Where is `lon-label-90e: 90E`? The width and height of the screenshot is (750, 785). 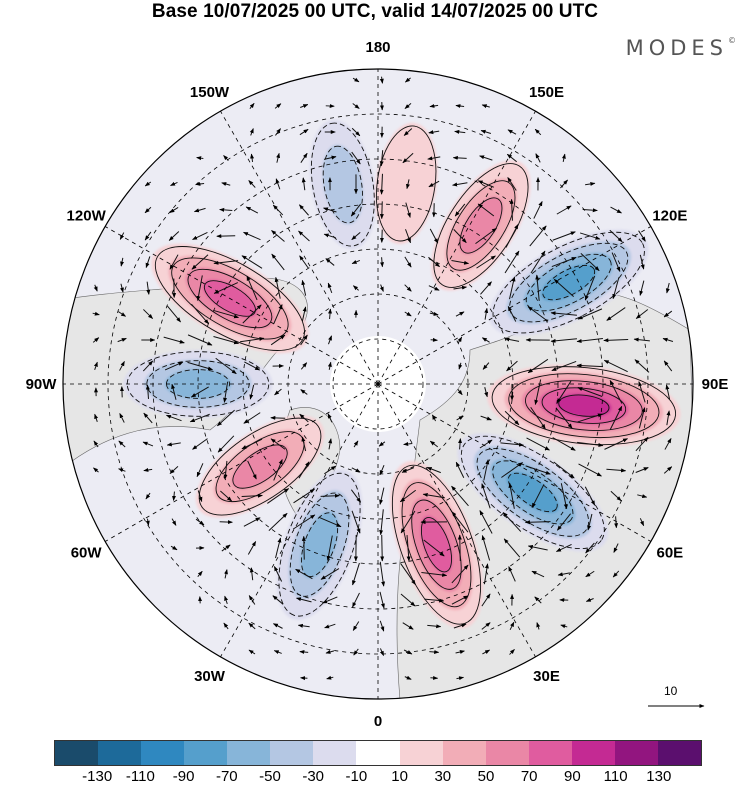
lon-label-90e: 90E is located at coordinates (715, 384).